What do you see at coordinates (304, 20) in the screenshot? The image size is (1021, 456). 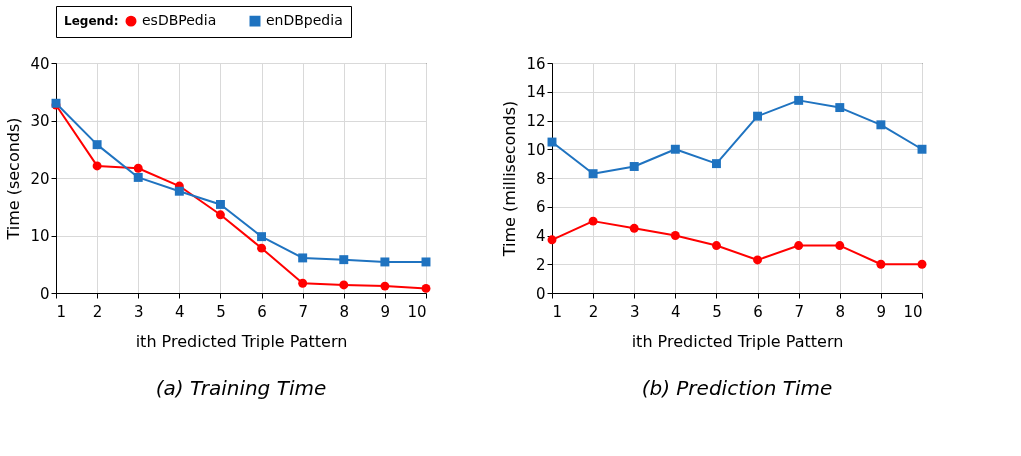 I see `legend-label: enDBpedia` at bounding box center [304, 20].